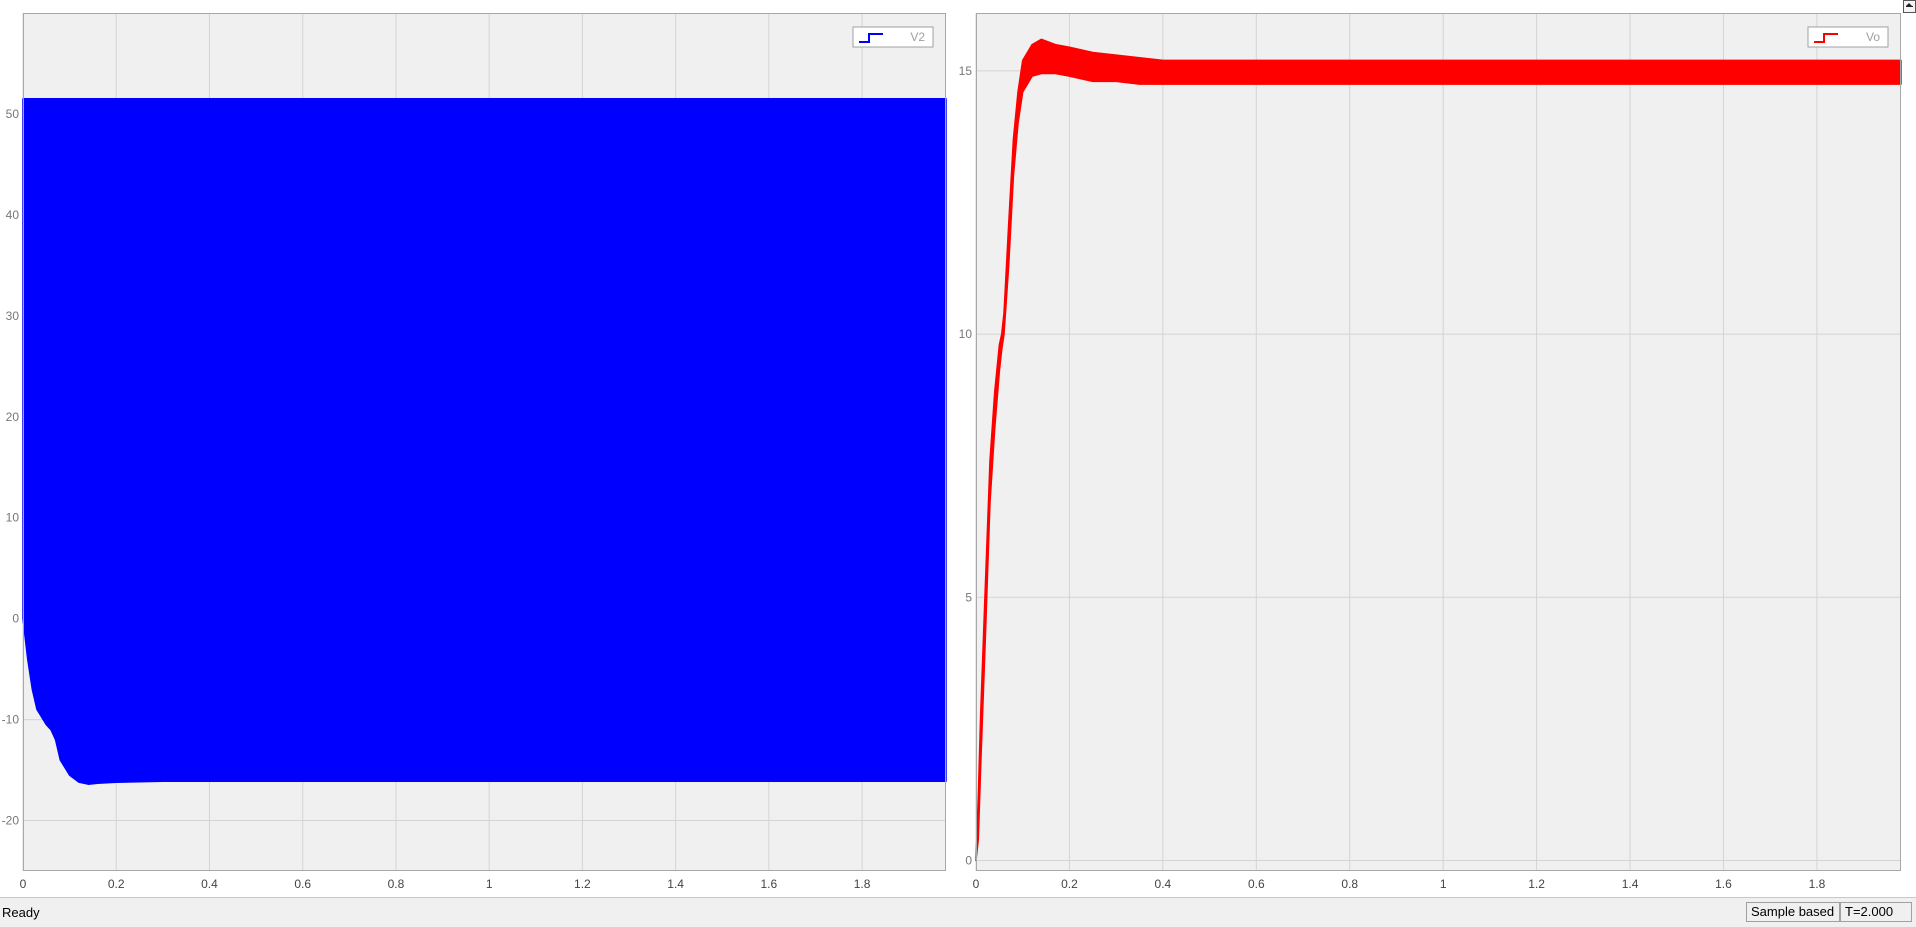 This screenshot has height=927, width=1916. What do you see at coordinates (958, 912) in the screenshot?
I see `status-bar: Ready Sample based T=2.000` at bounding box center [958, 912].